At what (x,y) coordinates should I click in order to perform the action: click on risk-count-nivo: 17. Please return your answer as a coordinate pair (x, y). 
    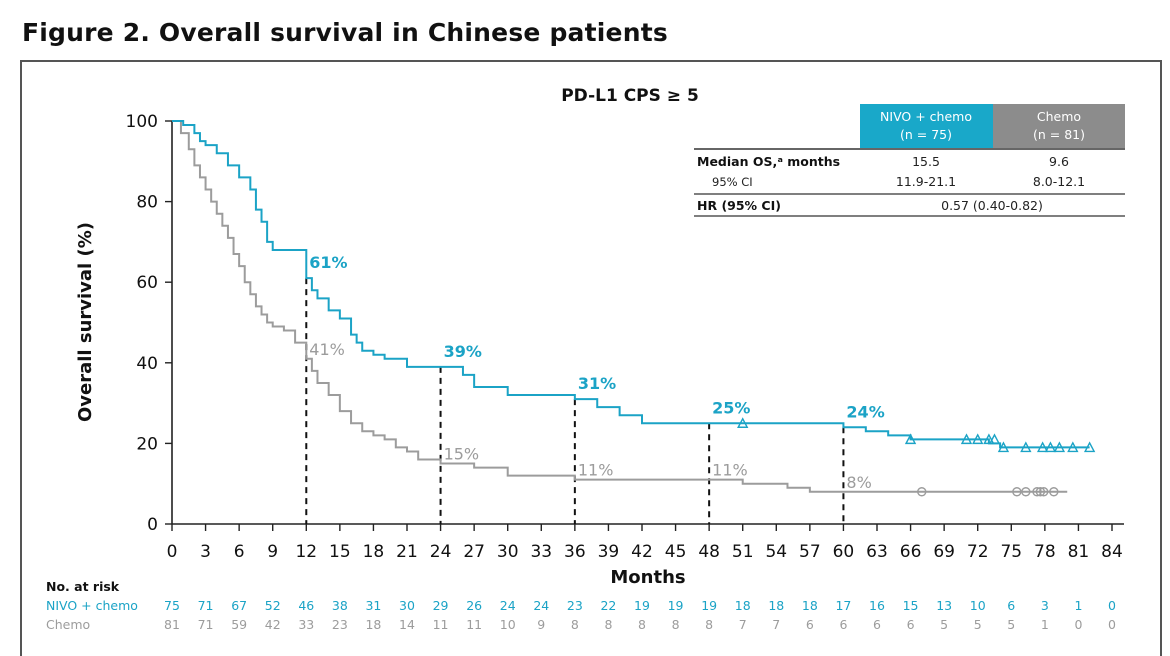
    Looking at the image, I should click on (843, 605).